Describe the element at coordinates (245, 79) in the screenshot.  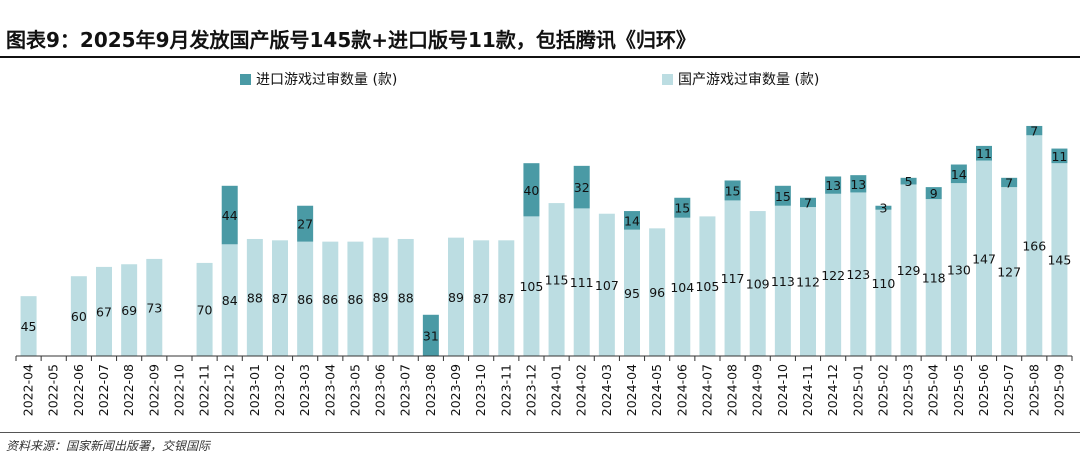
I see `legend-import-swatch` at that location.